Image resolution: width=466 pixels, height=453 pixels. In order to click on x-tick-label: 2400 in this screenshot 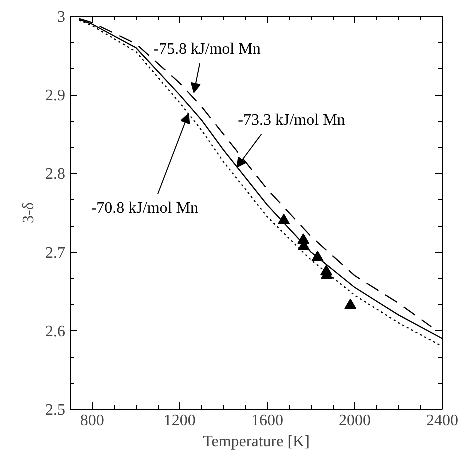, I will do `click(442, 421)`.